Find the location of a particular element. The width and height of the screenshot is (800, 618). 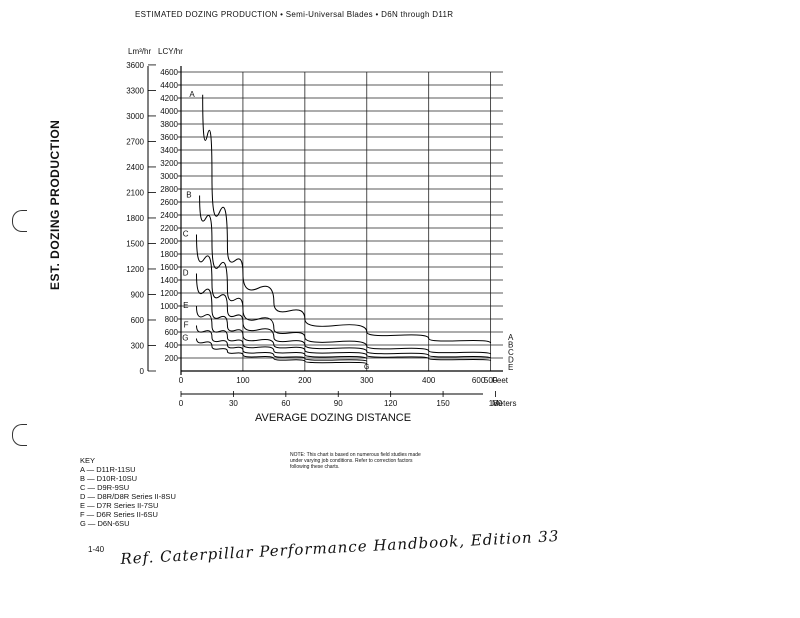

lm3-tick-label: 2400 is located at coordinates (135, 167).